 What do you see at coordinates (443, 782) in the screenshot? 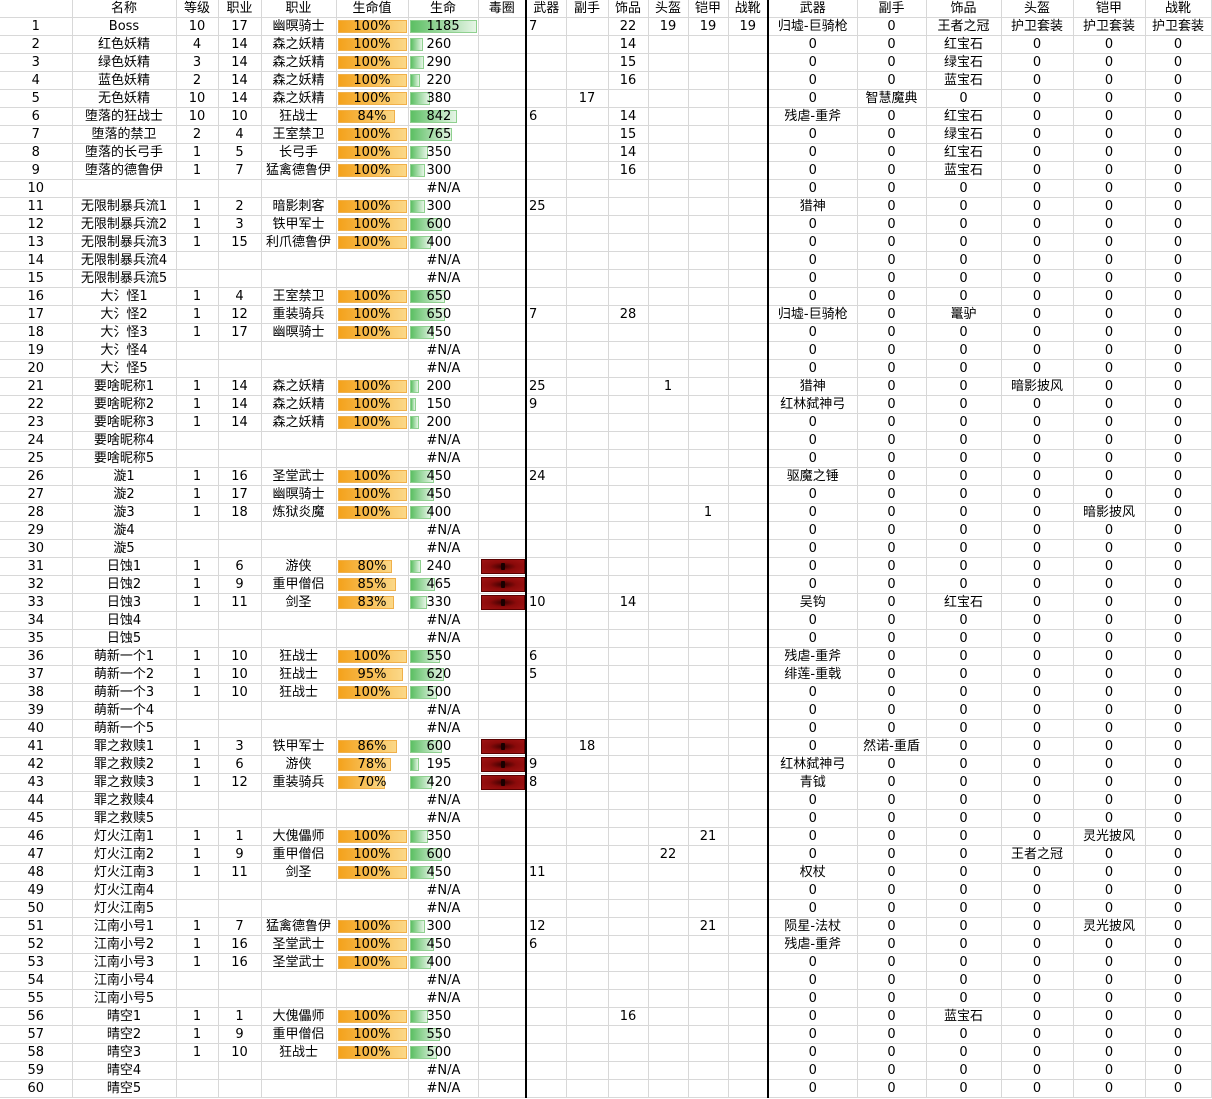
I see `hp-cell: 420` at bounding box center [443, 782].